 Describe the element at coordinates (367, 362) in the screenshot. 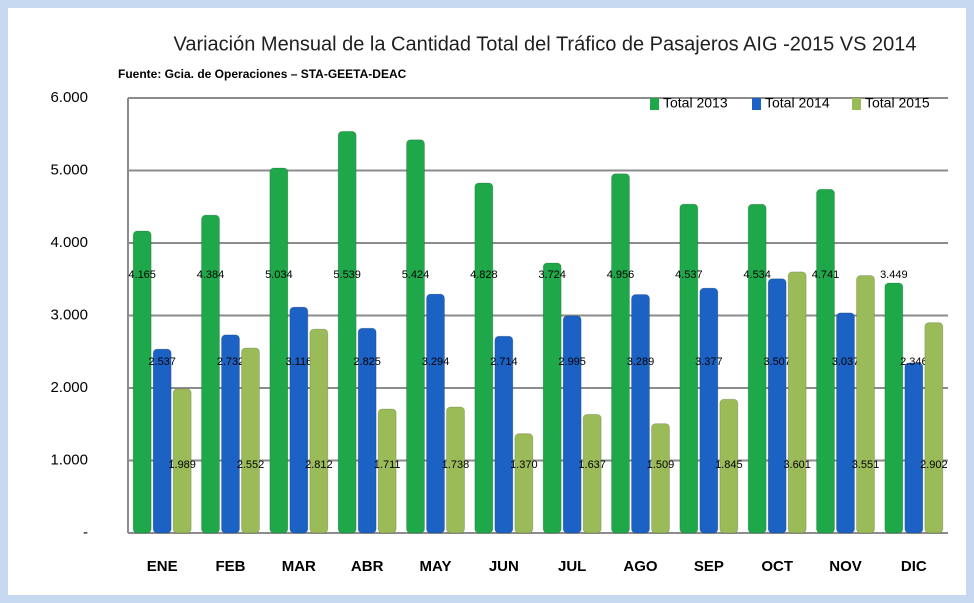

I see `value-label: 2.825` at that location.